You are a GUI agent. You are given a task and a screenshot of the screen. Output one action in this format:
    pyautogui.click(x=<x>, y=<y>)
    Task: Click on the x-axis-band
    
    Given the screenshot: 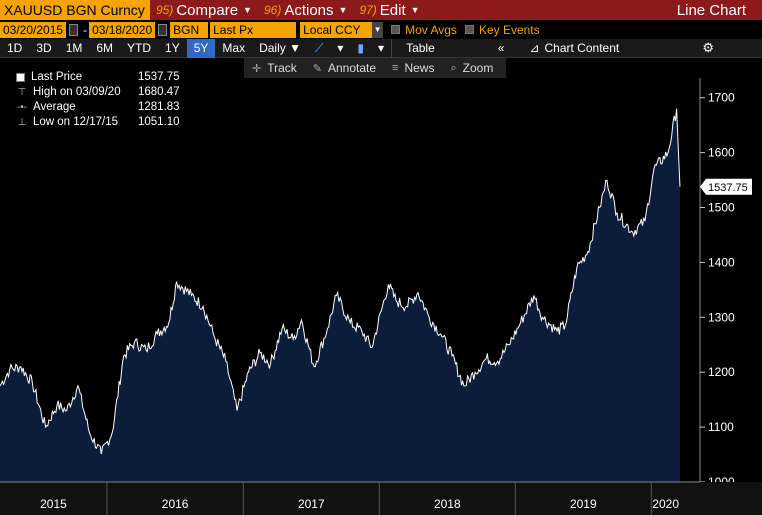 What is the action you would take?
    pyautogui.click(x=381, y=498)
    